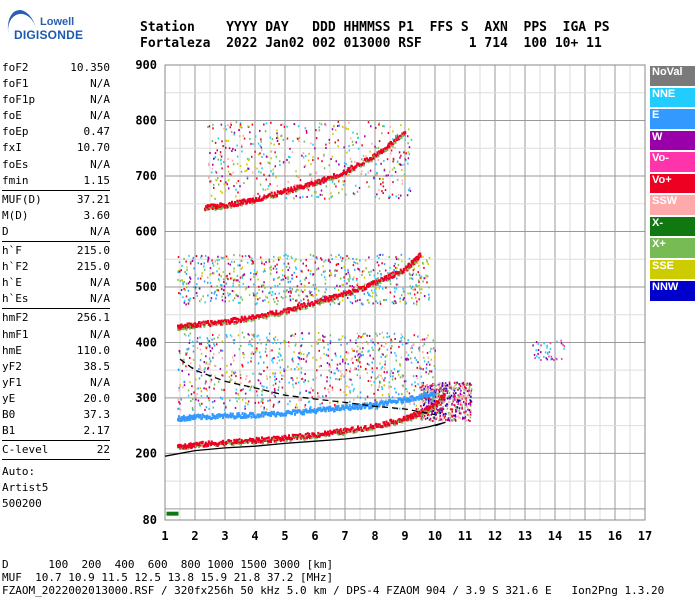 Image resolution: width=700 pixels, height=600 pixels. I want to click on param-name: h`Es, so click(15, 299).